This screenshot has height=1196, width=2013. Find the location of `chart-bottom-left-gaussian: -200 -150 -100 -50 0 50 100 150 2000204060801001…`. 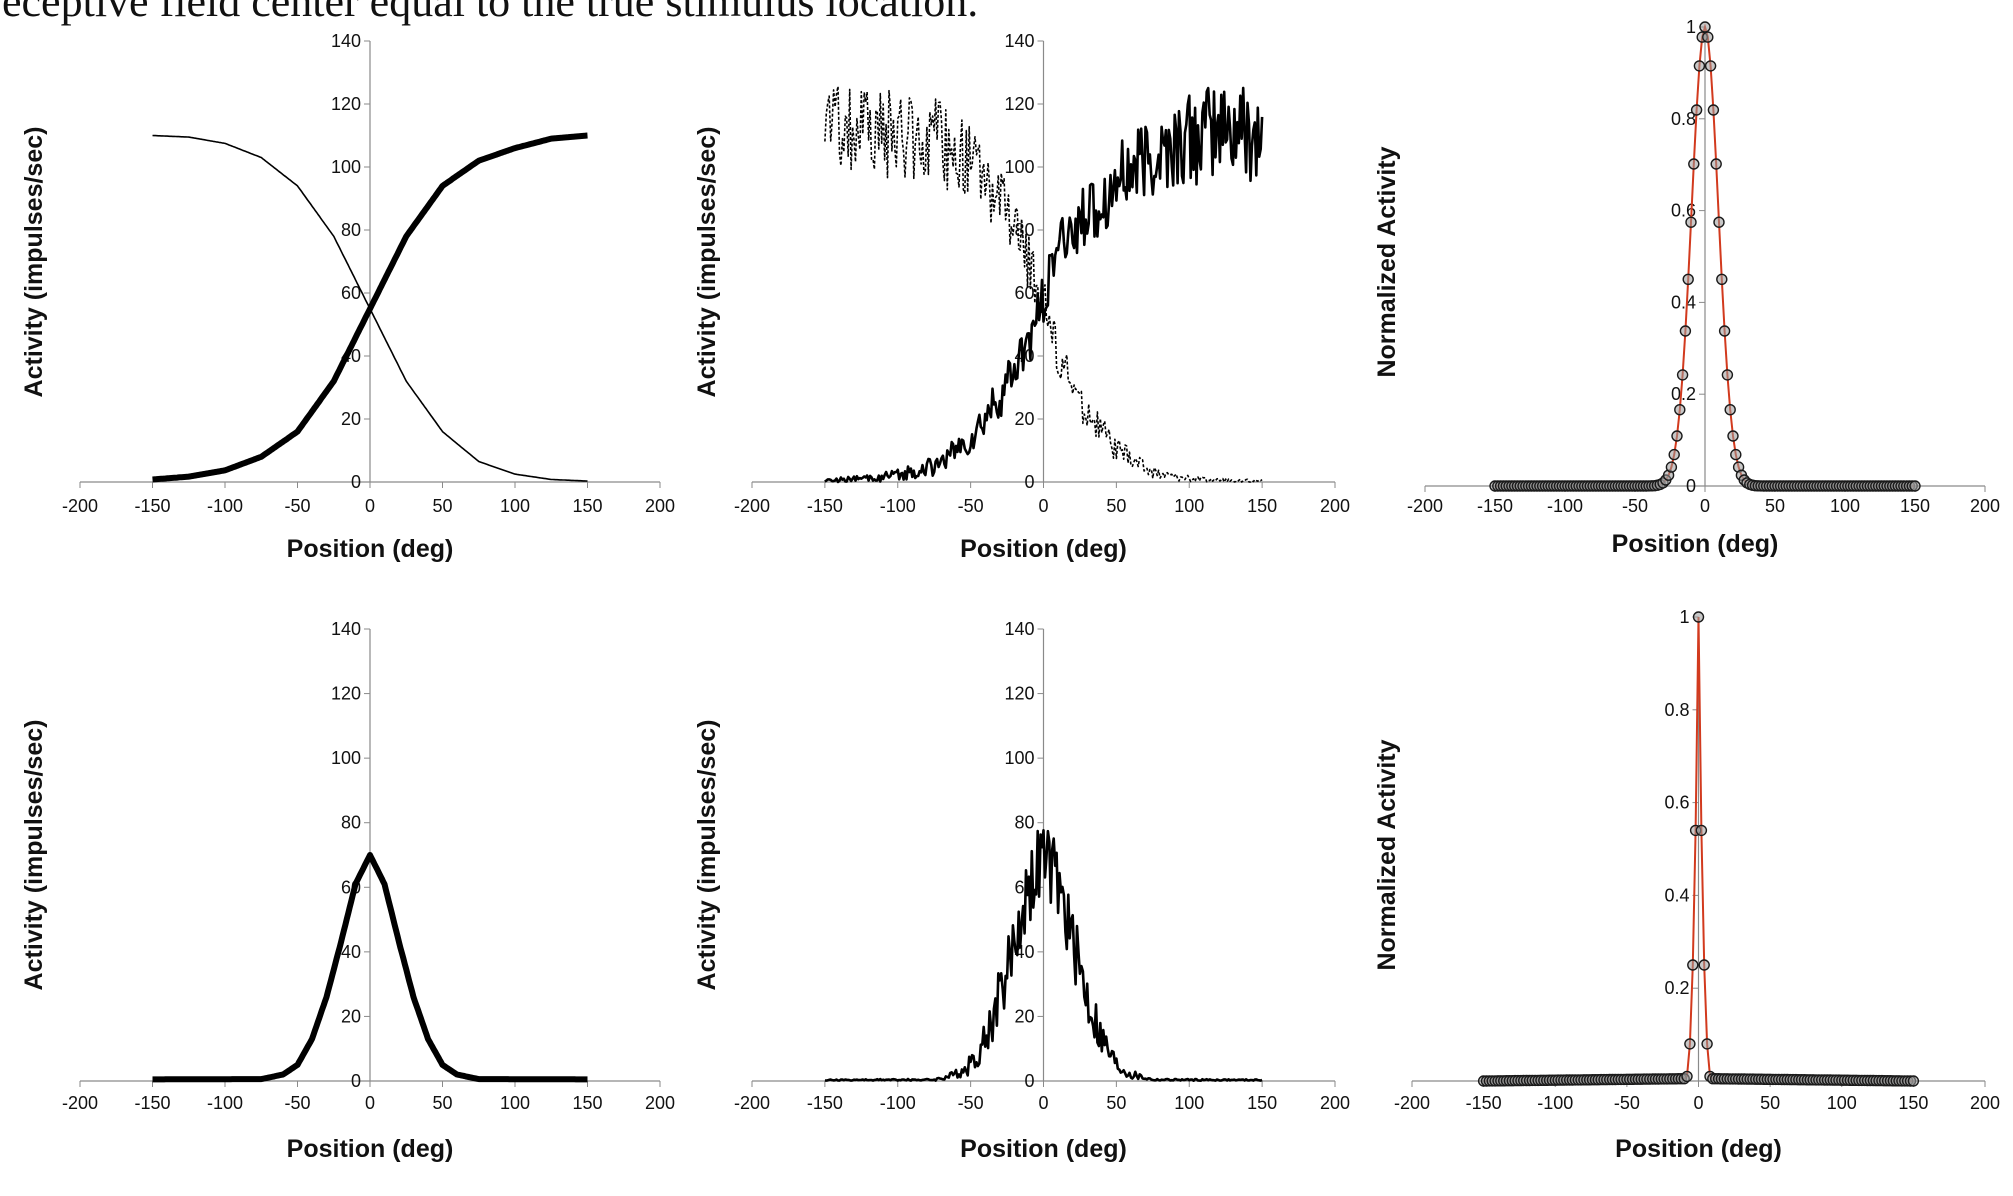

chart-bottom-left-gaussian: -200 -150 -100 -50 0 50 100 150 2000204060801001… is located at coordinates (347, 891).